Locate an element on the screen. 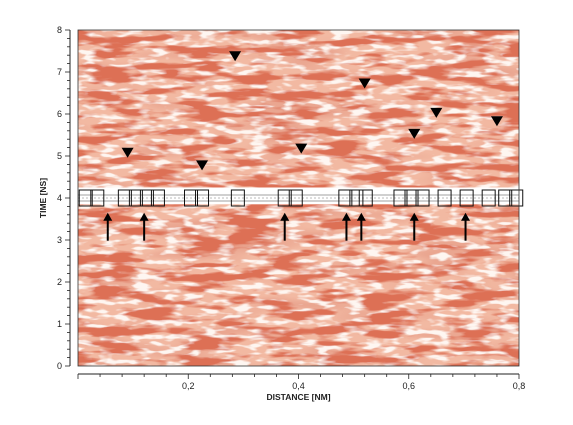 This screenshot has width=573, height=425. y-tick-label: 3 is located at coordinates (59, 240).